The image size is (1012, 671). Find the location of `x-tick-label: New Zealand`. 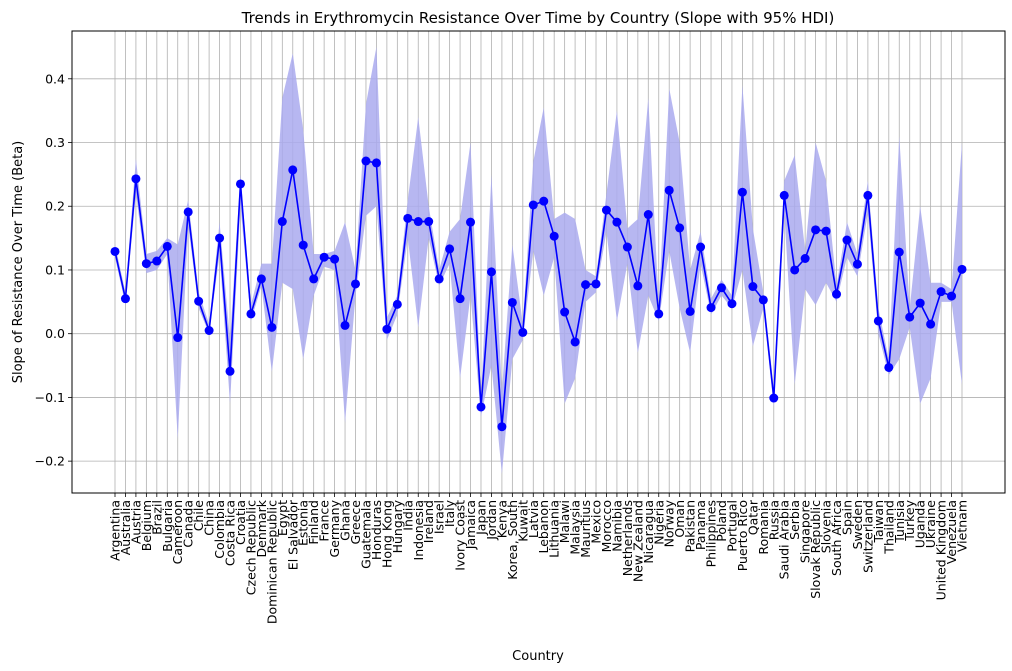

x-tick-label: New Zealand is located at coordinates (637, 541).